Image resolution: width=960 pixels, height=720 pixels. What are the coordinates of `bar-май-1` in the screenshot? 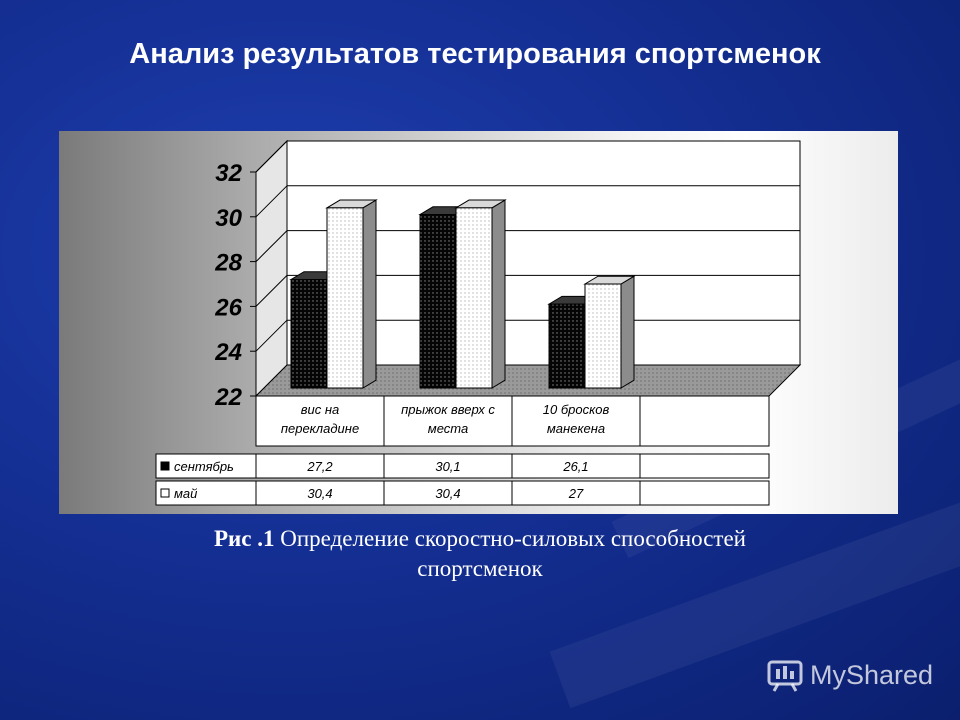 It's located at (351, 294).